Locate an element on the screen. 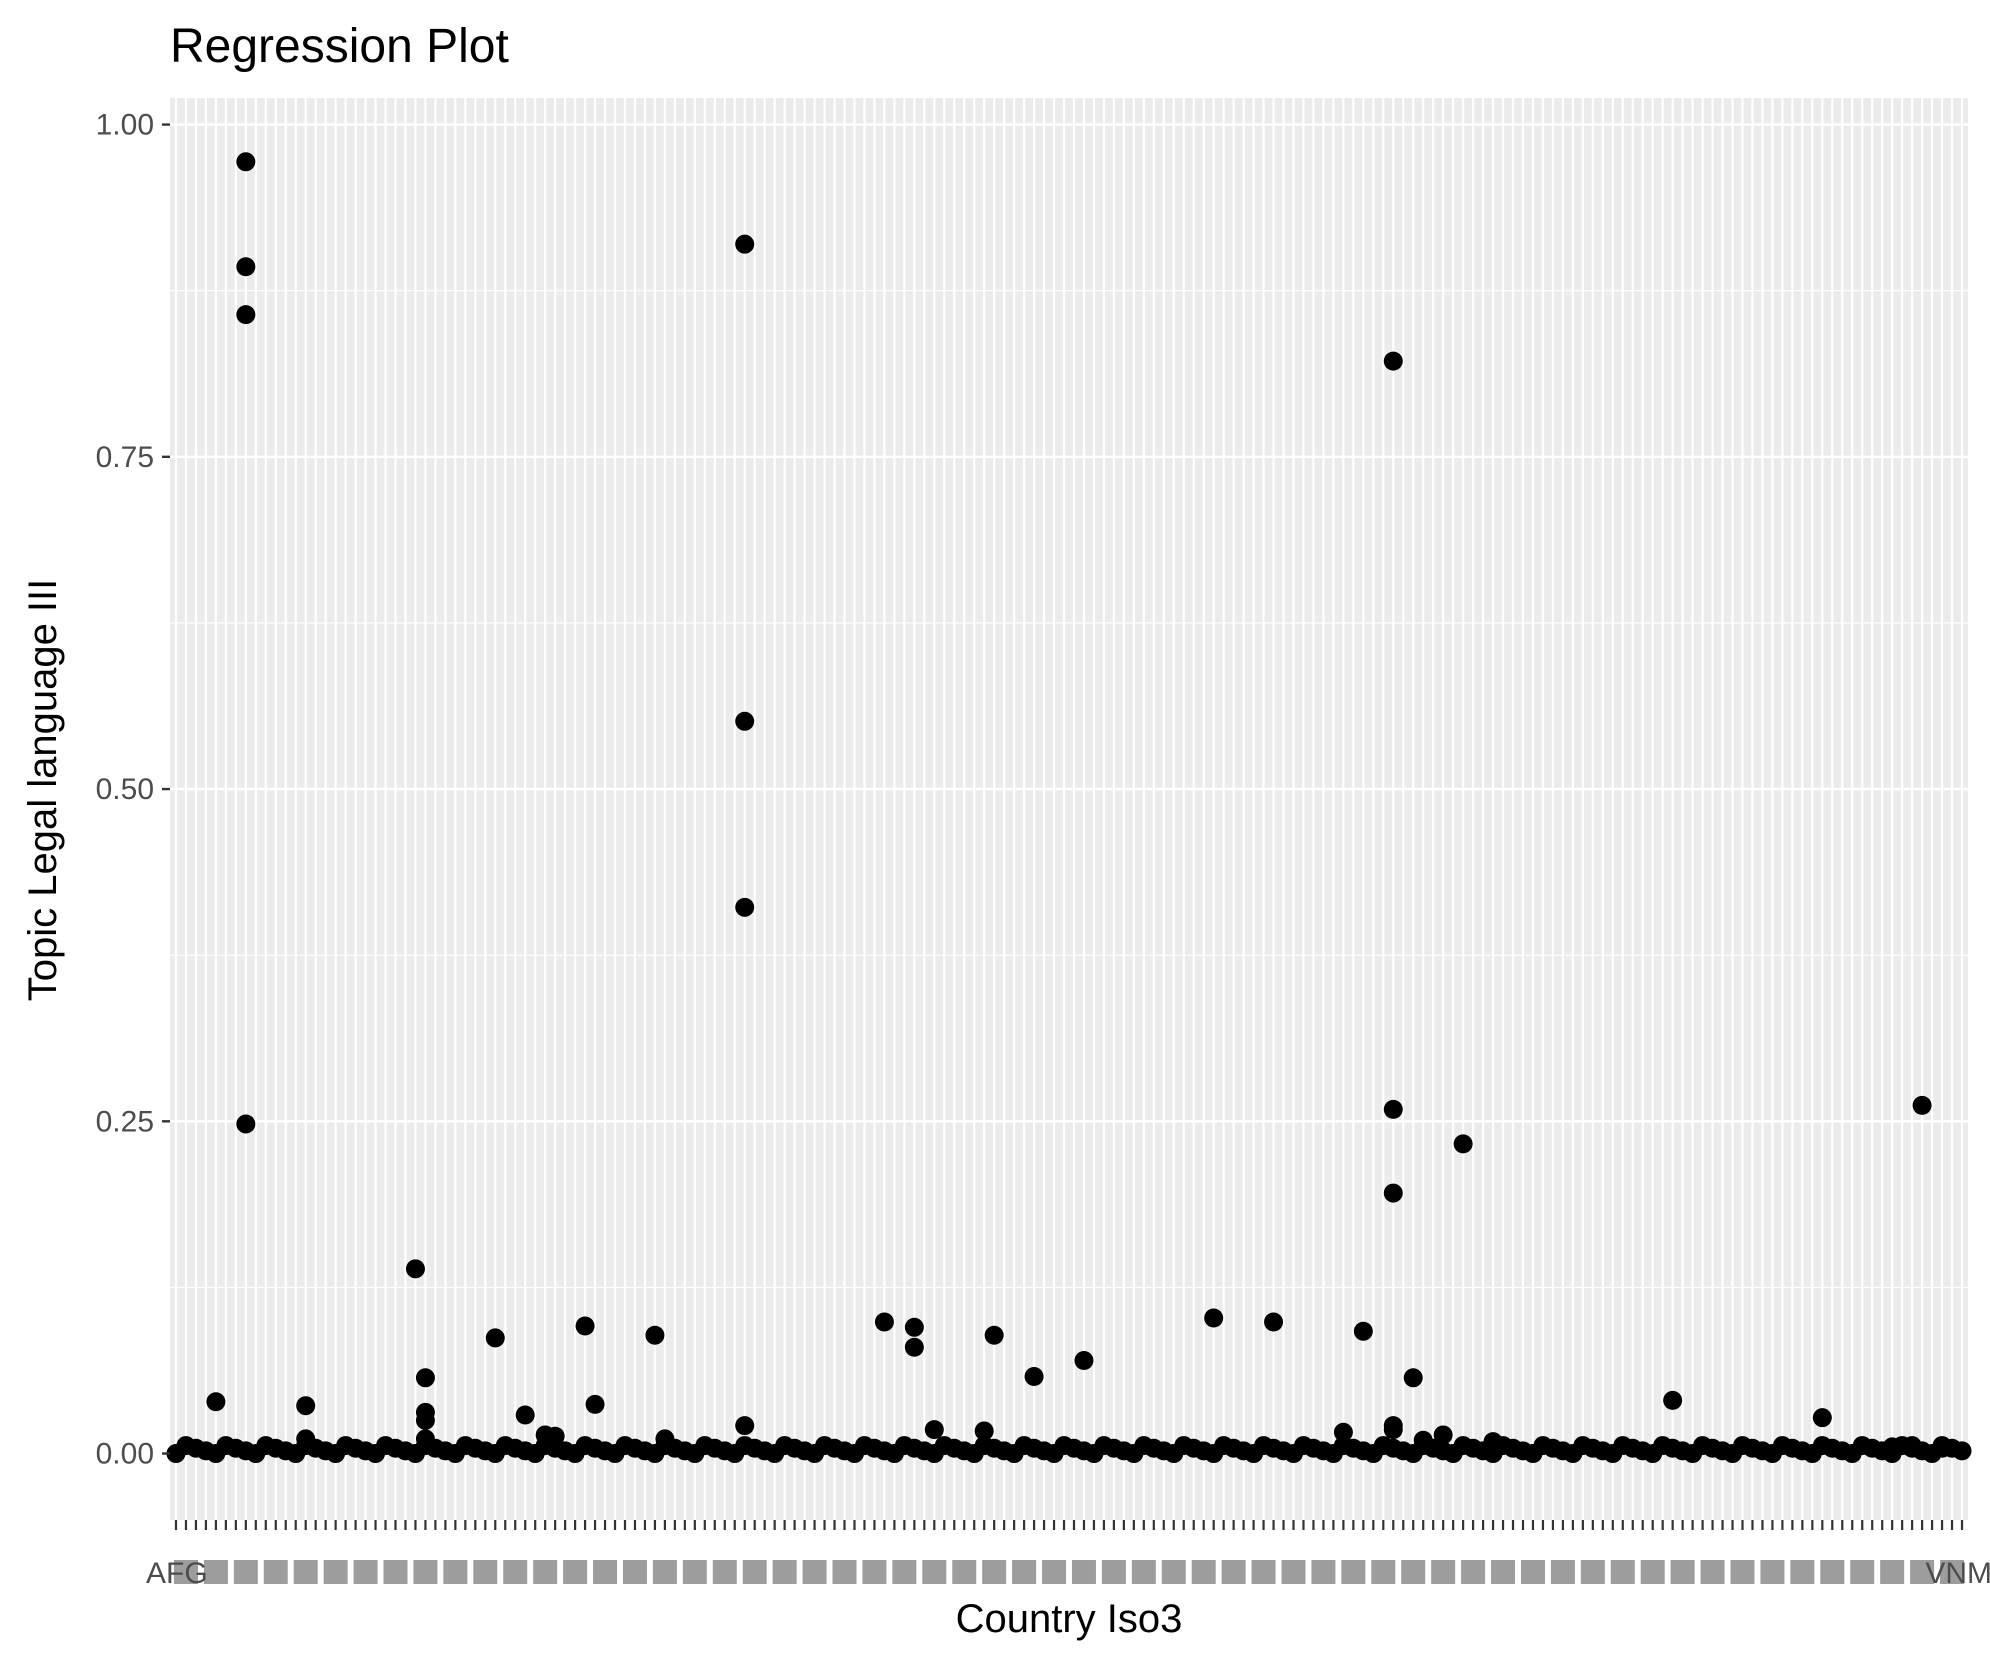  y-axis-title: Topic Legal language III is located at coordinates (43, 790).